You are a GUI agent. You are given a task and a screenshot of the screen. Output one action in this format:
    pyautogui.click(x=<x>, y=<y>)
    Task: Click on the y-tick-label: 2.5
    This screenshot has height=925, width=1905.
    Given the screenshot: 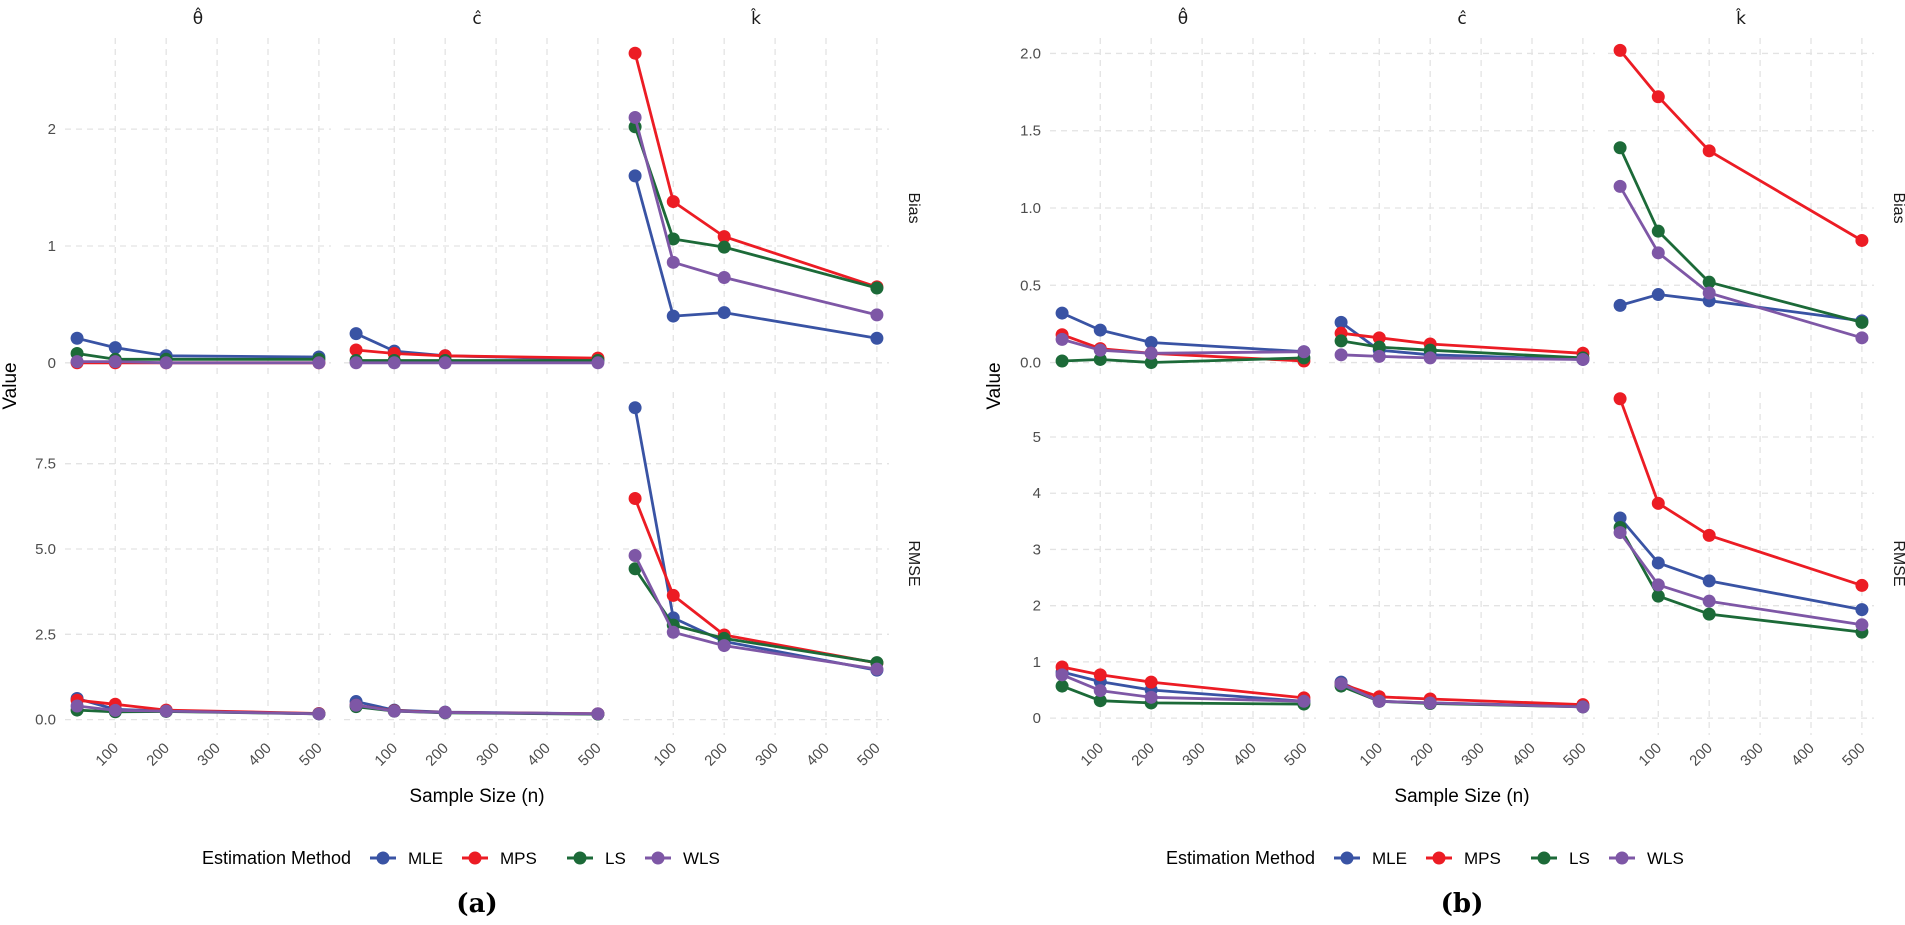 What is the action you would take?
    pyautogui.click(x=45, y=634)
    